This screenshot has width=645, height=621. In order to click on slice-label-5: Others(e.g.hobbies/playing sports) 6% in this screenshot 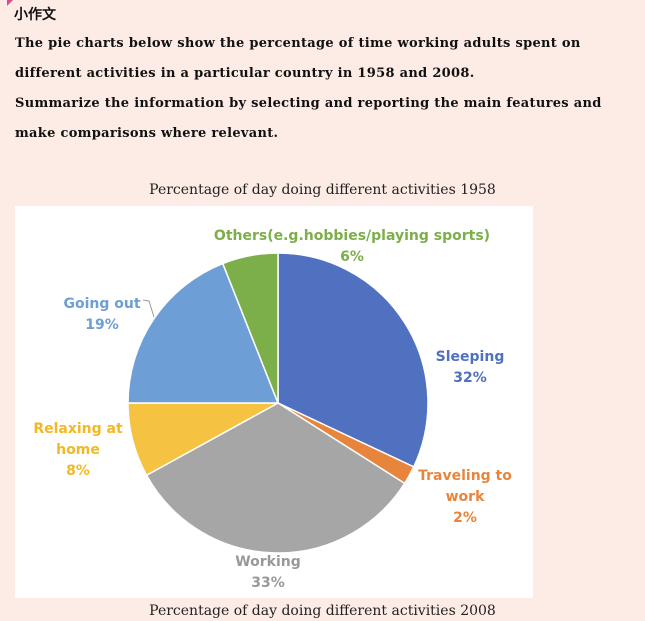, I will do `click(352, 246)`.